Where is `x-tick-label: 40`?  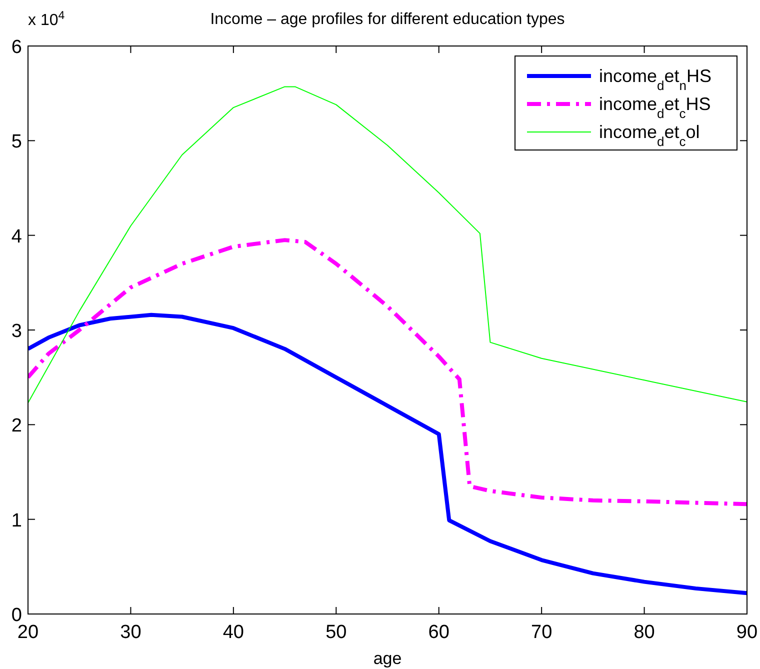 x-tick-label: 40 is located at coordinates (233, 632).